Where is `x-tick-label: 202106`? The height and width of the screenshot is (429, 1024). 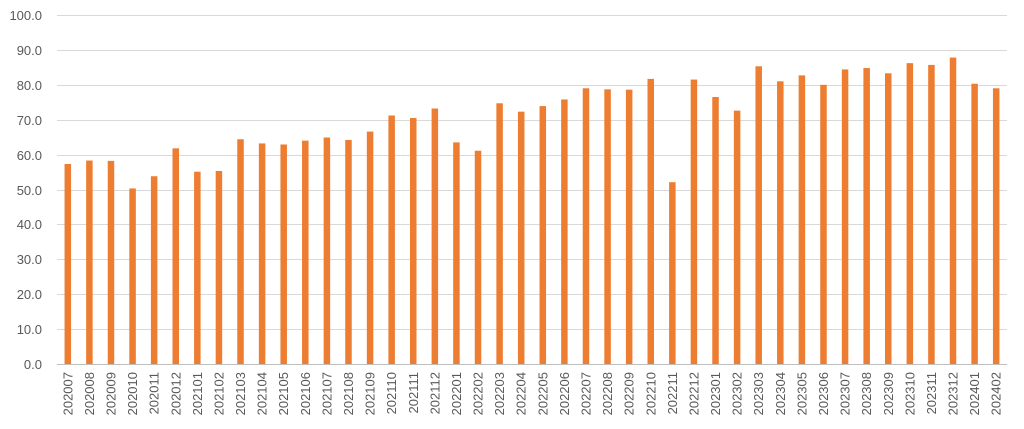 x-tick-label: 202106 is located at coordinates (305, 393).